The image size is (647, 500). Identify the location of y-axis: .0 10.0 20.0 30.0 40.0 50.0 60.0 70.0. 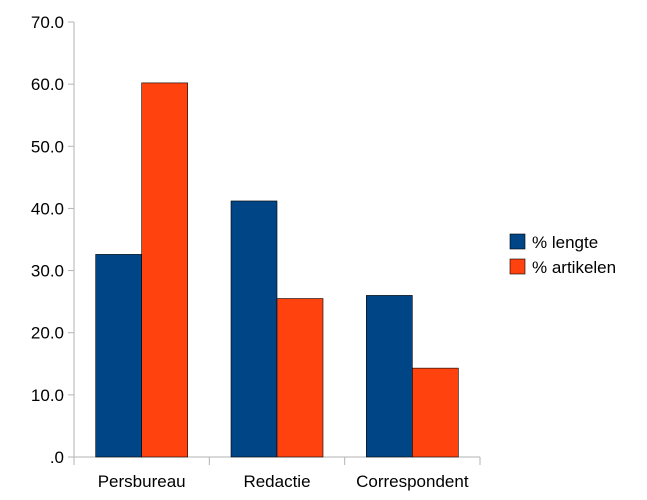
(53, 240).